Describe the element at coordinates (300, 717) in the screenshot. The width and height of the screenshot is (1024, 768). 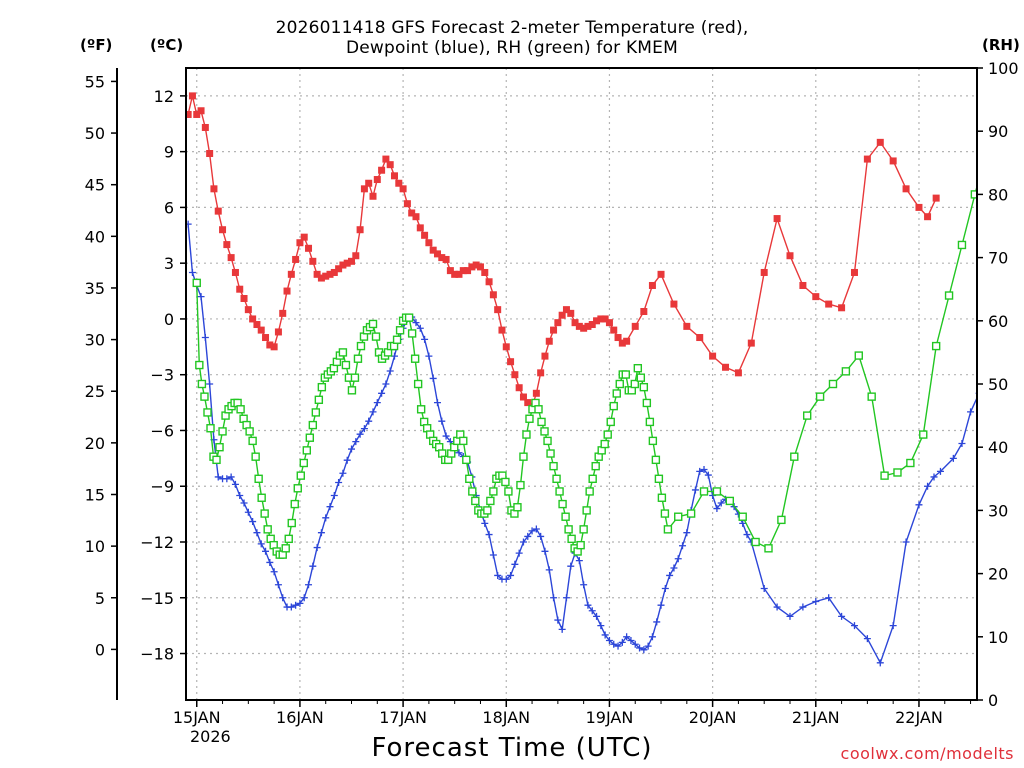
I see `x-tick-label: 16JAN` at that location.